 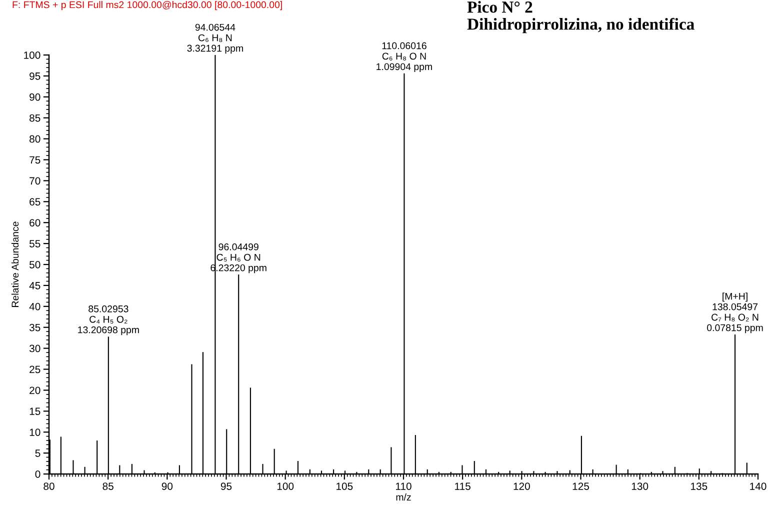 What do you see at coordinates (699, 486) in the screenshot?
I see `x-tick-label: 135` at bounding box center [699, 486].